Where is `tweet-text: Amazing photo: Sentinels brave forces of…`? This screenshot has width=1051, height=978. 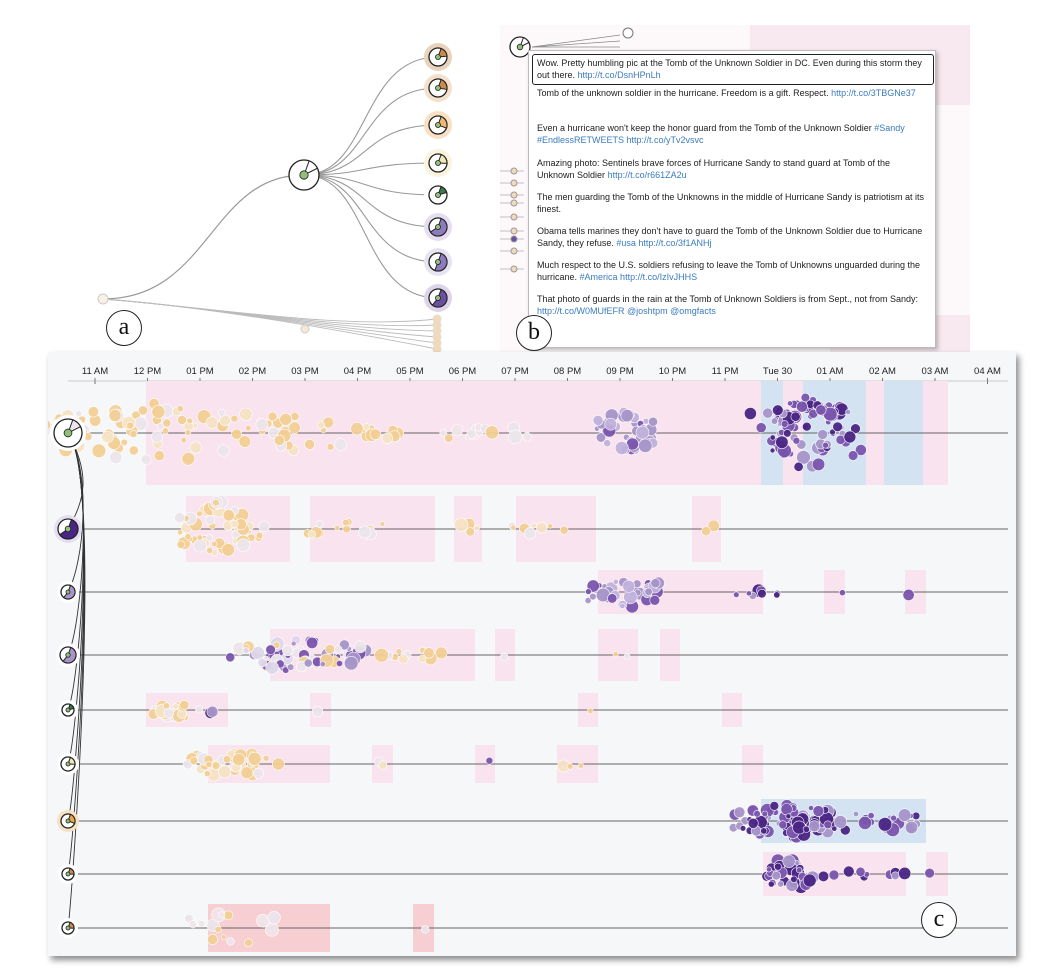 tweet-text: Amazing photo: Sentinels brave forces of… is located at coordinates (714, 169).